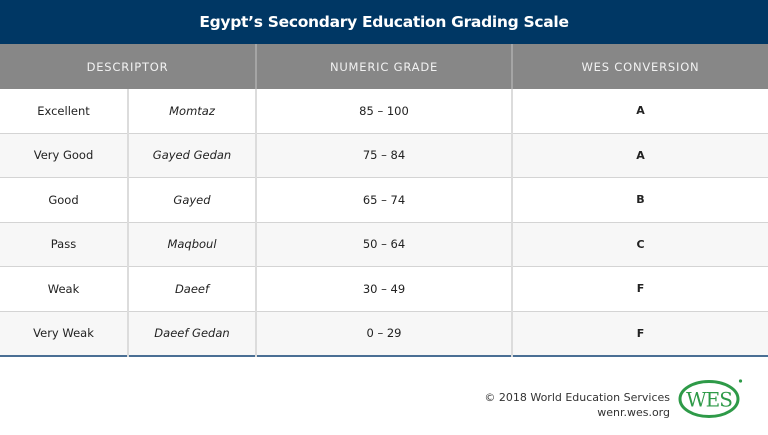 This screenshot has height=435, width=768. I want to click on numeric-grade: 0 – 29, so click(384, 333).